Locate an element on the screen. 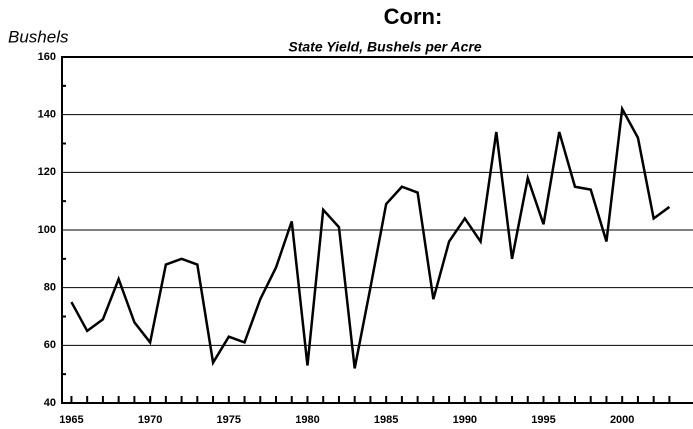 The image size is (693, 429). x-tick-label: 2000 is located at coordinates (622, 420).